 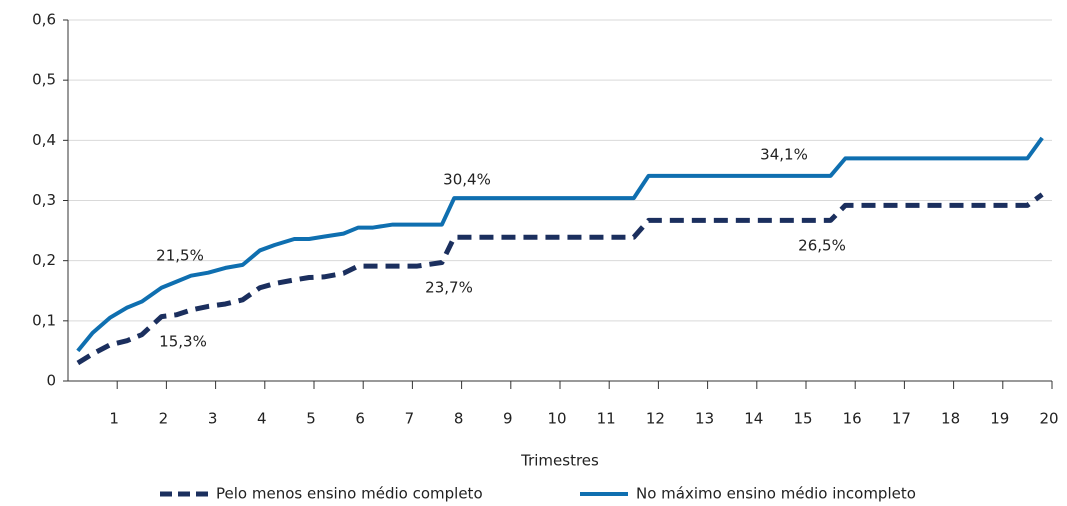 I want to click on legend-label: Pelo menos ensino médio completo, so click(x=349, y=494).